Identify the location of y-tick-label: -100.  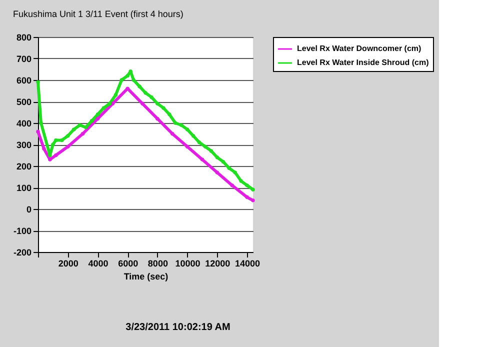
(22, 231).